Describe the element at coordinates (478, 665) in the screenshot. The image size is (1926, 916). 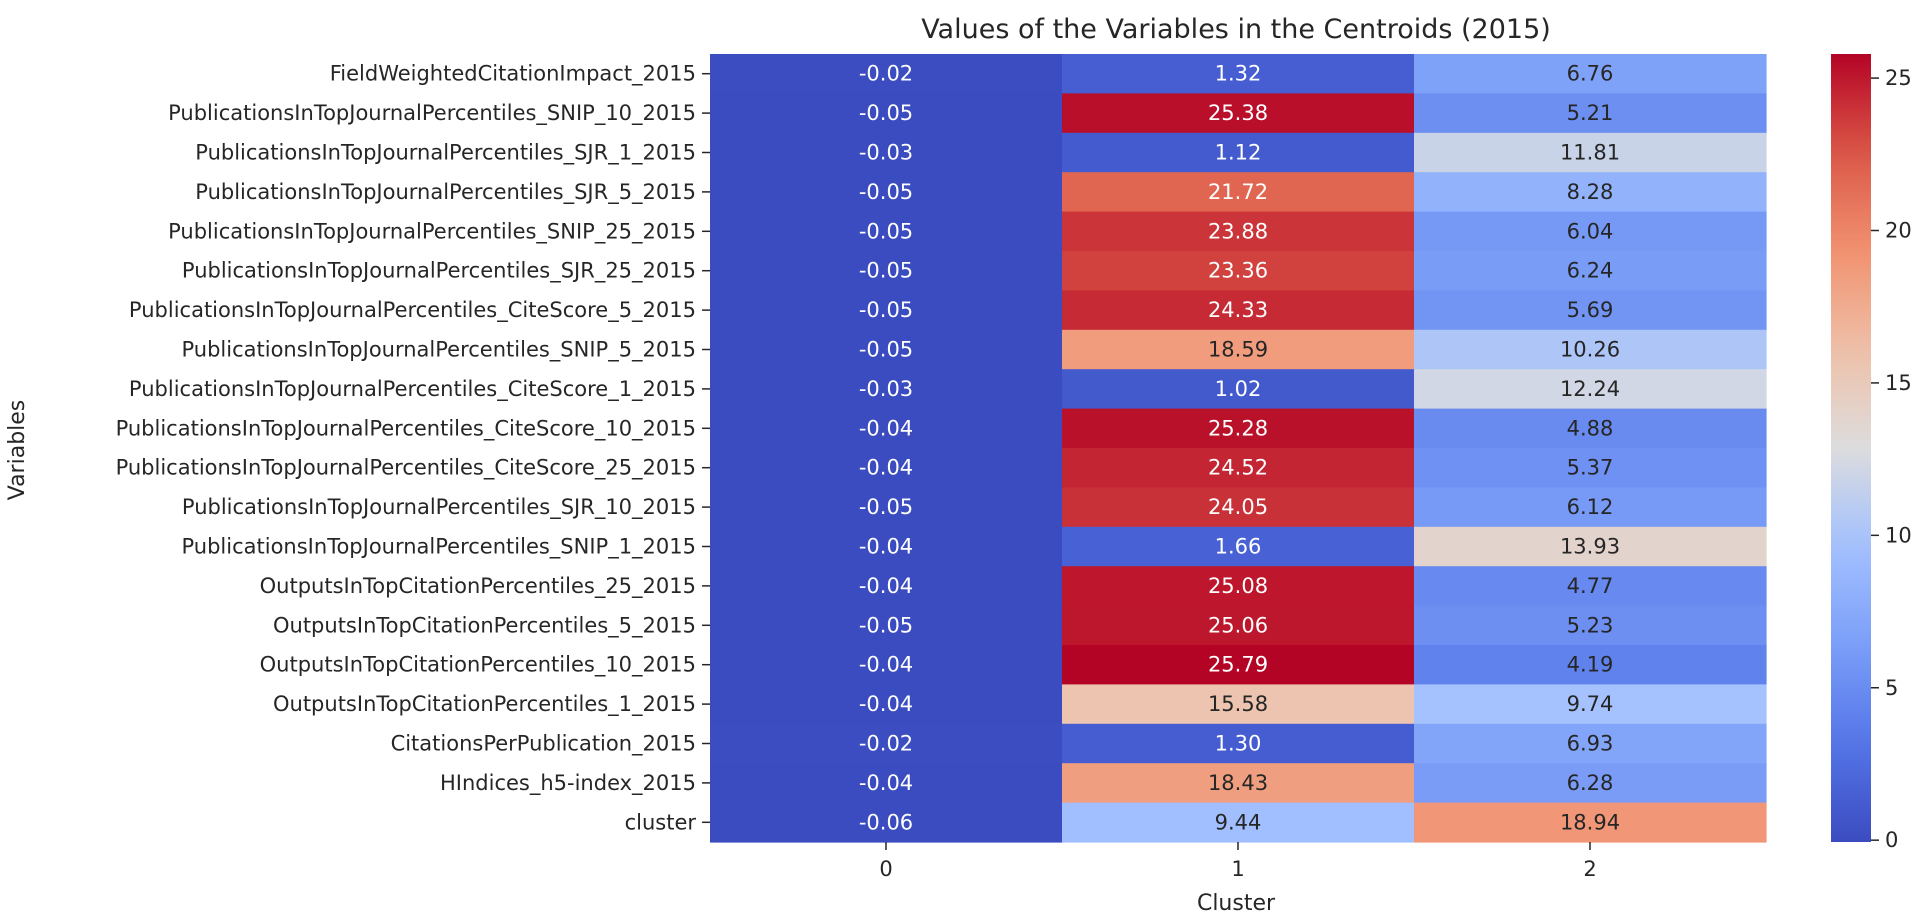
I see `y-tick-label: OutputsInTopCitationPercentiles_10_2015` at that location.